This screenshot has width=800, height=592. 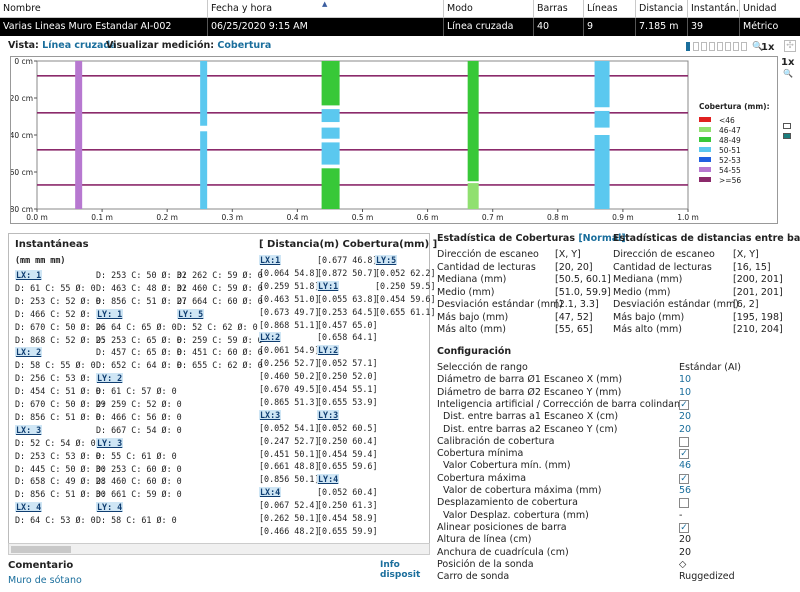 I want to click on view-mode-value: Línea cruzada, so click(x=79, y=45).